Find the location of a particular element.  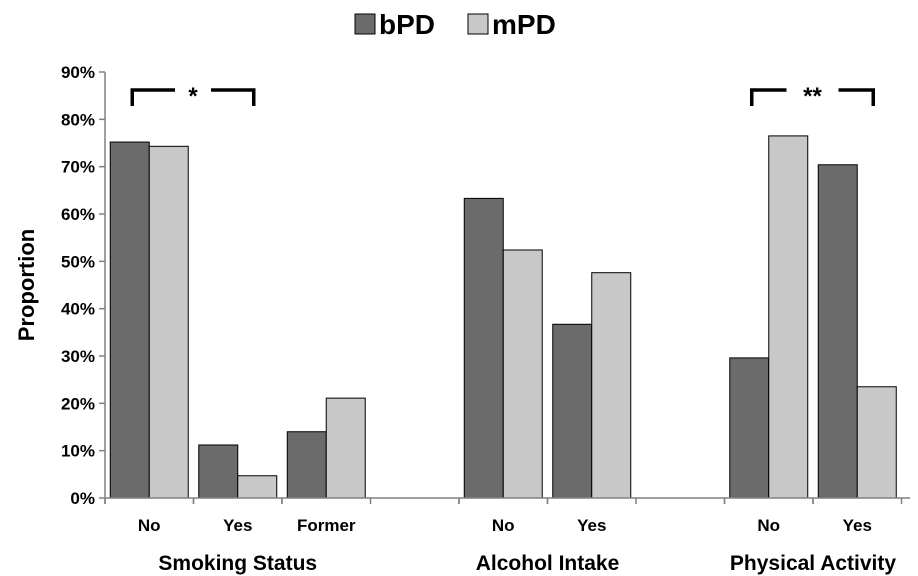

bar-mPD-physical-activity-yes is located at coordinates (876, 442).